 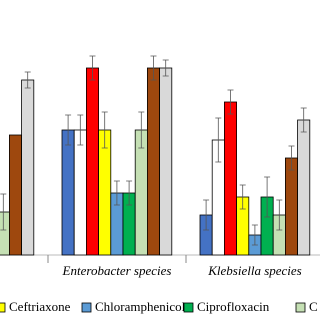 I want to click on x-tick-label: Klebsiella species, so click(x=254, y=270).